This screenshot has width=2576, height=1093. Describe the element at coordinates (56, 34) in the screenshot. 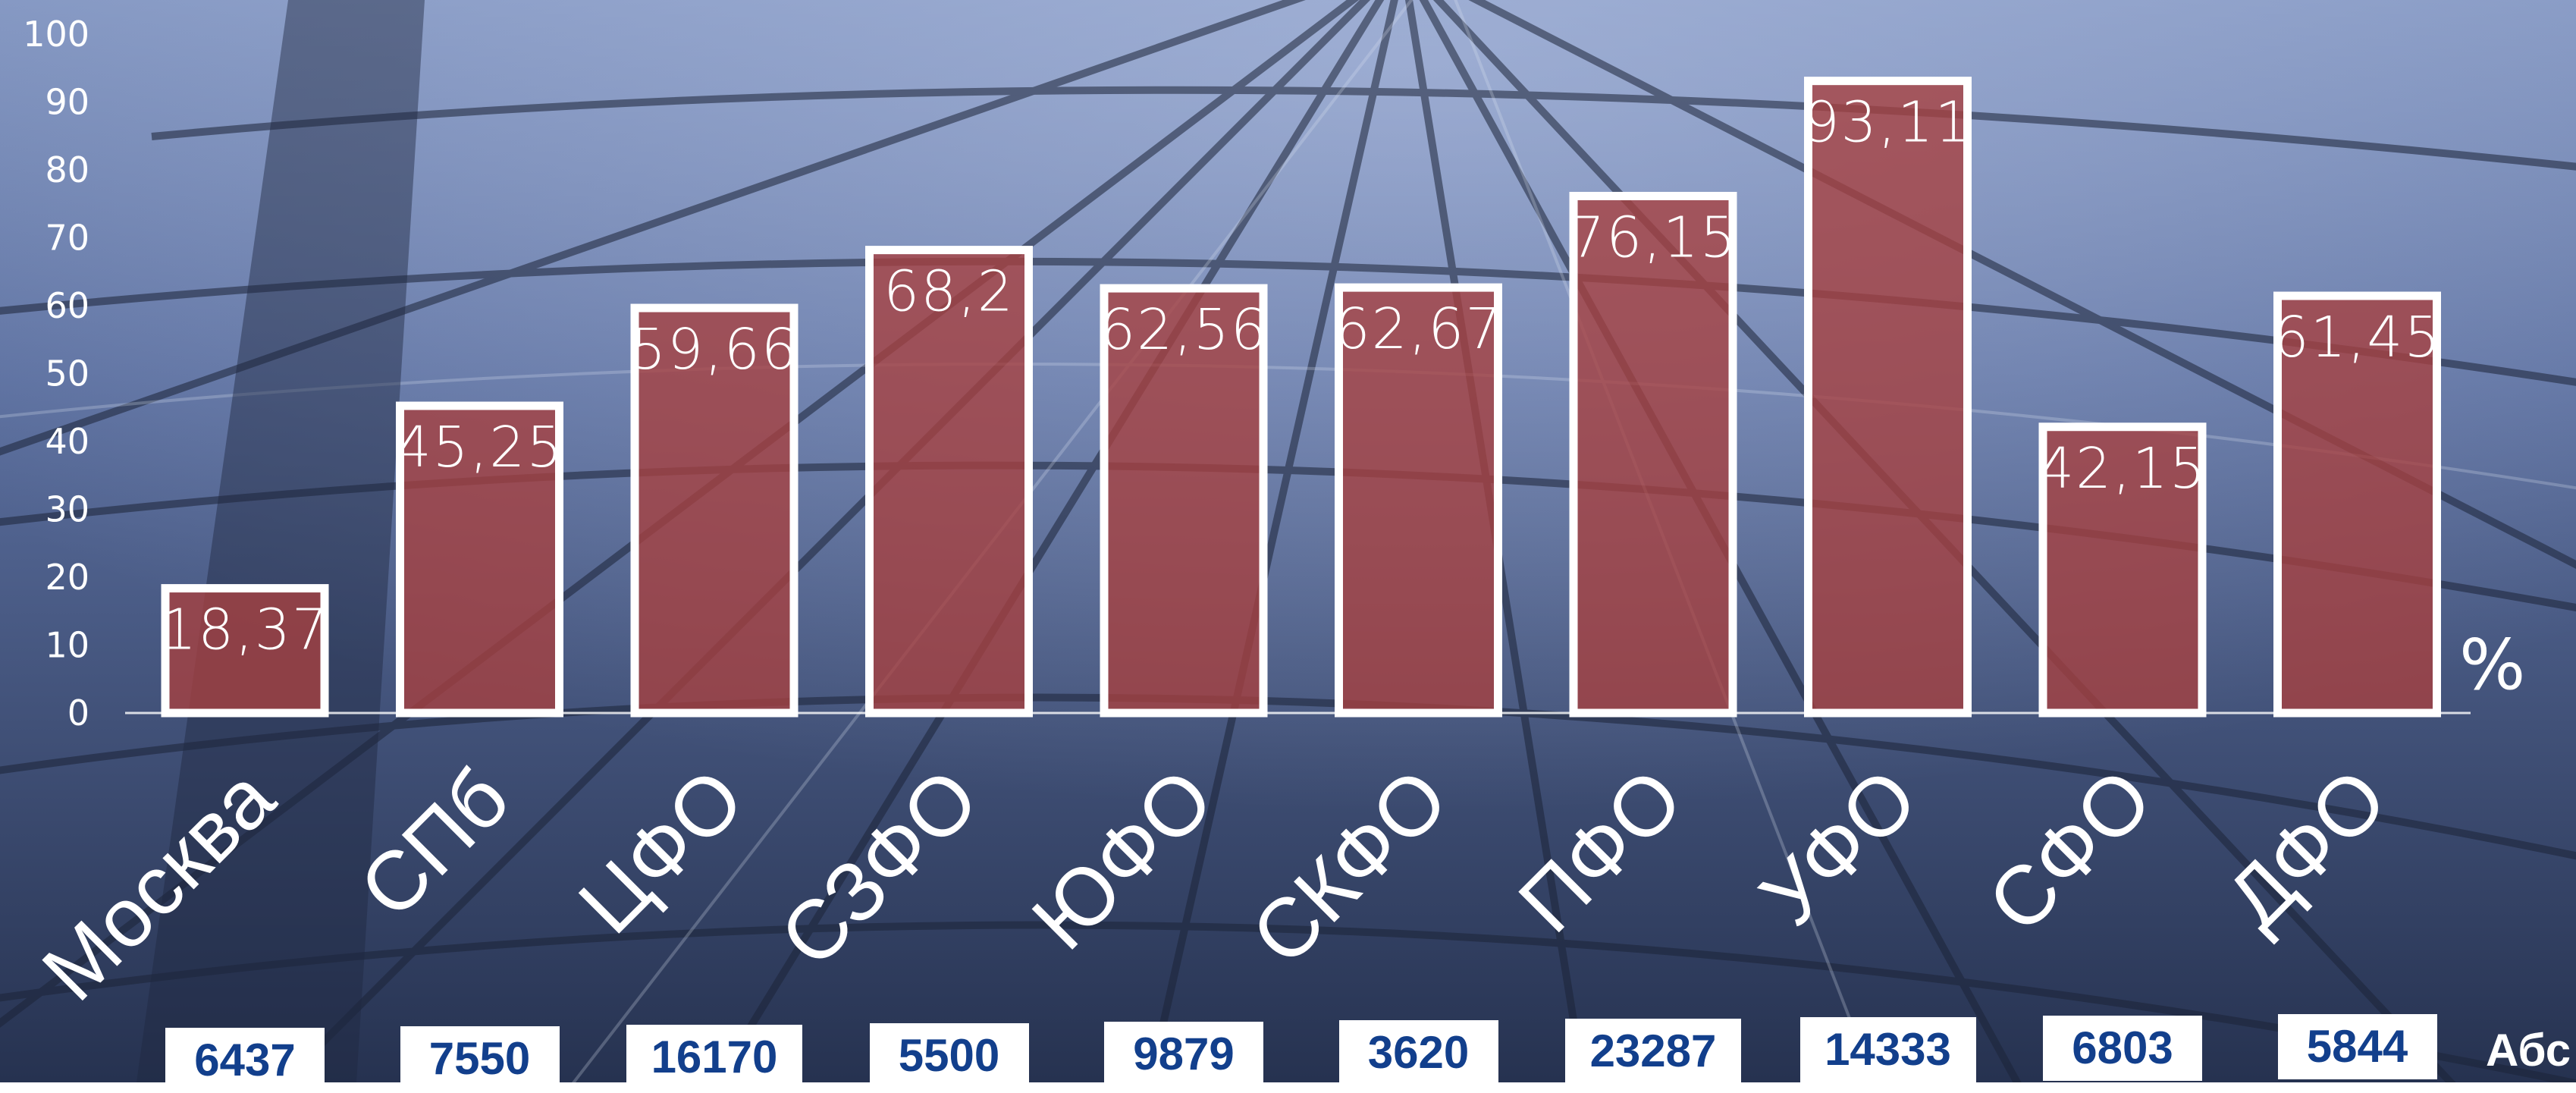

I see `y-tick-label: 100` at that location.